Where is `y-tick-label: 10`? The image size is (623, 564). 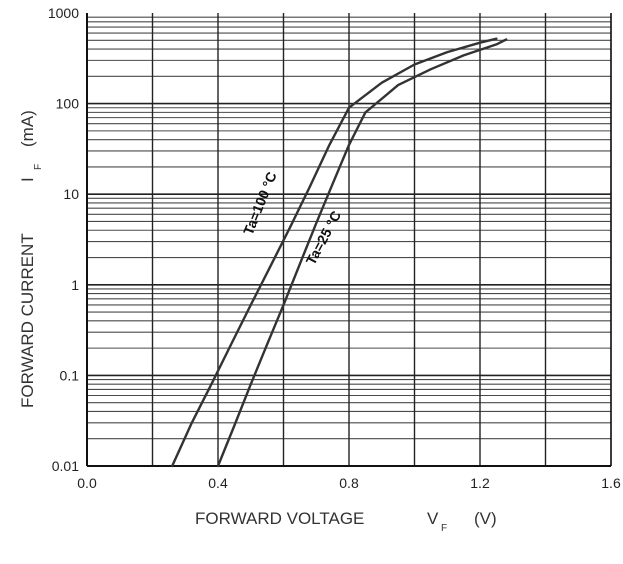 y-tick-label: 10 is located at coordinates (71, 194).